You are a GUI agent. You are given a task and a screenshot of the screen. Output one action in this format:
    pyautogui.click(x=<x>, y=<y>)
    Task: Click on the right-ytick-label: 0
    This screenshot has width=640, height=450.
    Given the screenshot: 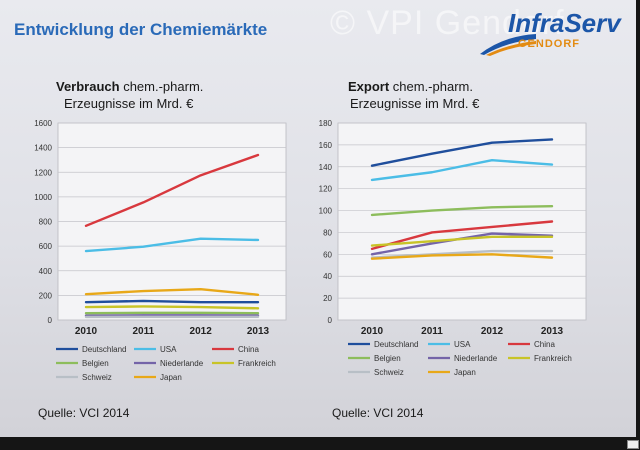 What is the action you would take?
    pyautogui.click(x=330, y=320)
    